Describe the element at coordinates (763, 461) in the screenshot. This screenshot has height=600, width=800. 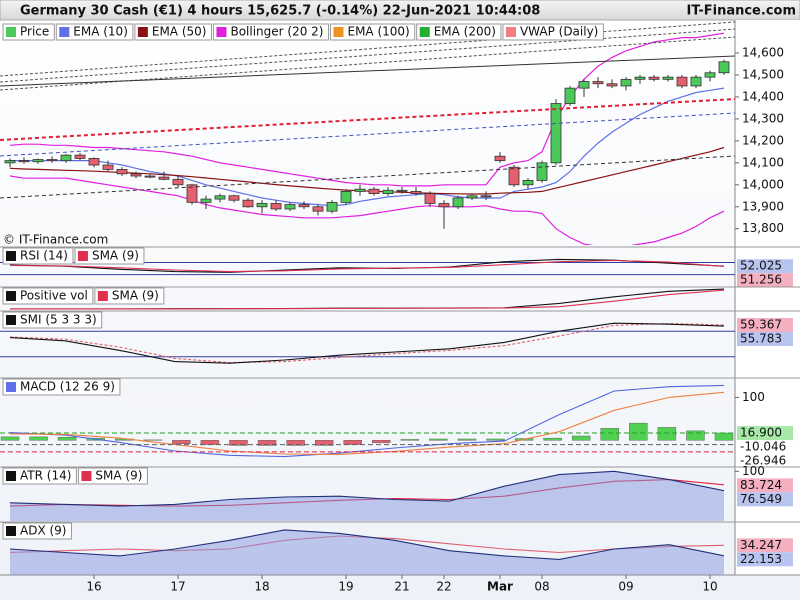
I see `value-label: -26.946` at that location.